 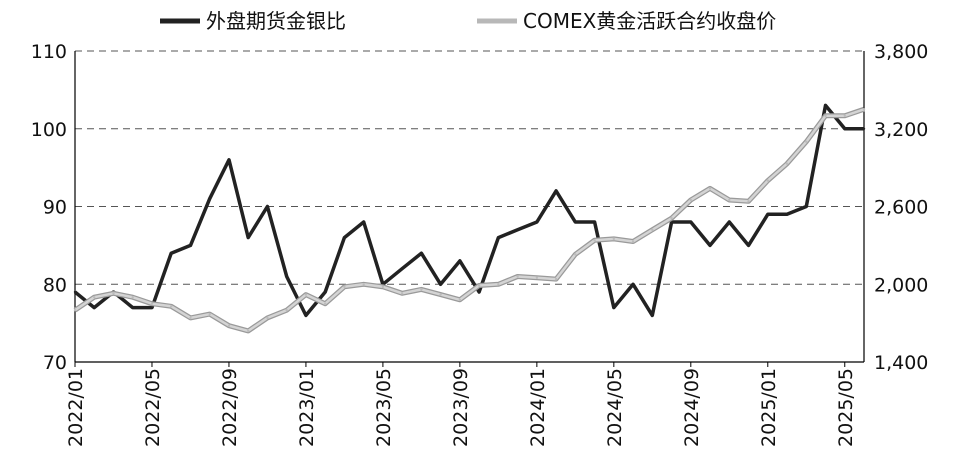 What do you see at coordinates (307, 407) in the screenshot?
I see `x-tick-label: 2023/01` at bounding box center [307, 407].